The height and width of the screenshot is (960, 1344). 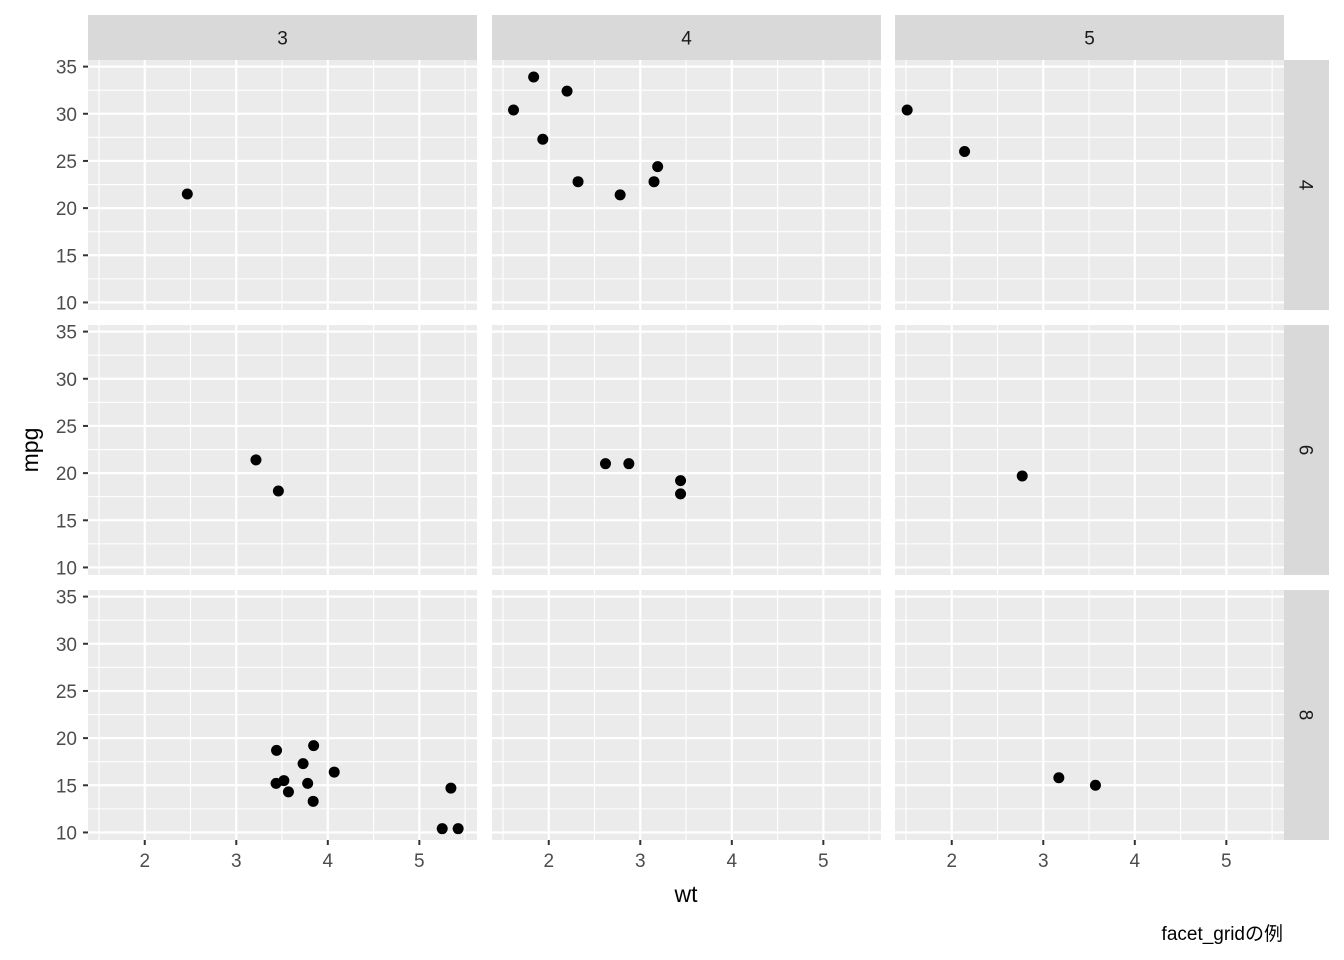 I want to click on col-strip-label: 5, so click(x=1089, y=39).